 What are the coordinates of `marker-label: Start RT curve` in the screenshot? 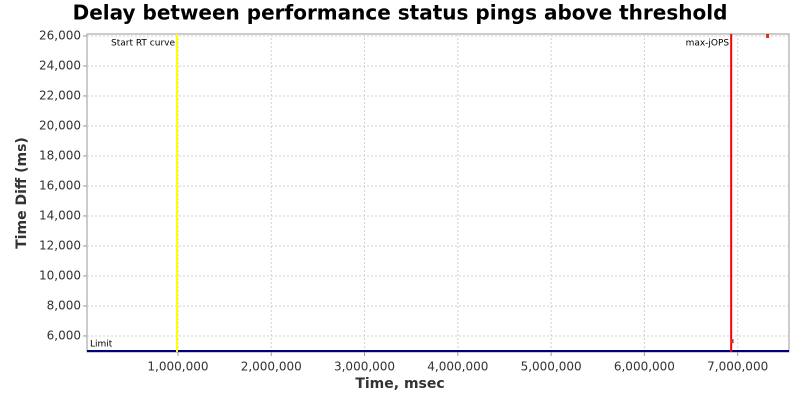 It's located at (143, 44).